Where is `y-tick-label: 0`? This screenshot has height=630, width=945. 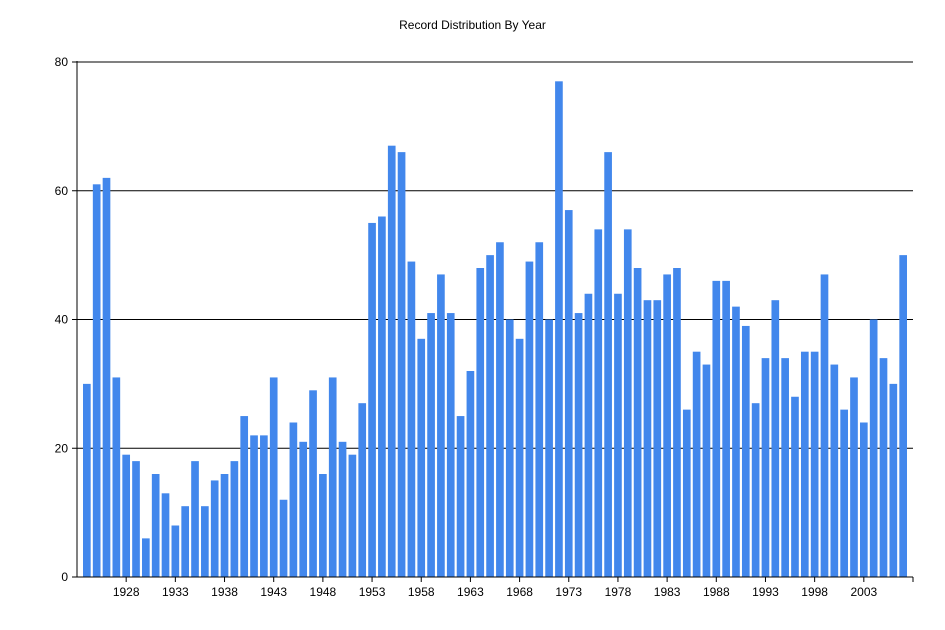 y-tick-label: 0 is located at coordinates (64, 577).